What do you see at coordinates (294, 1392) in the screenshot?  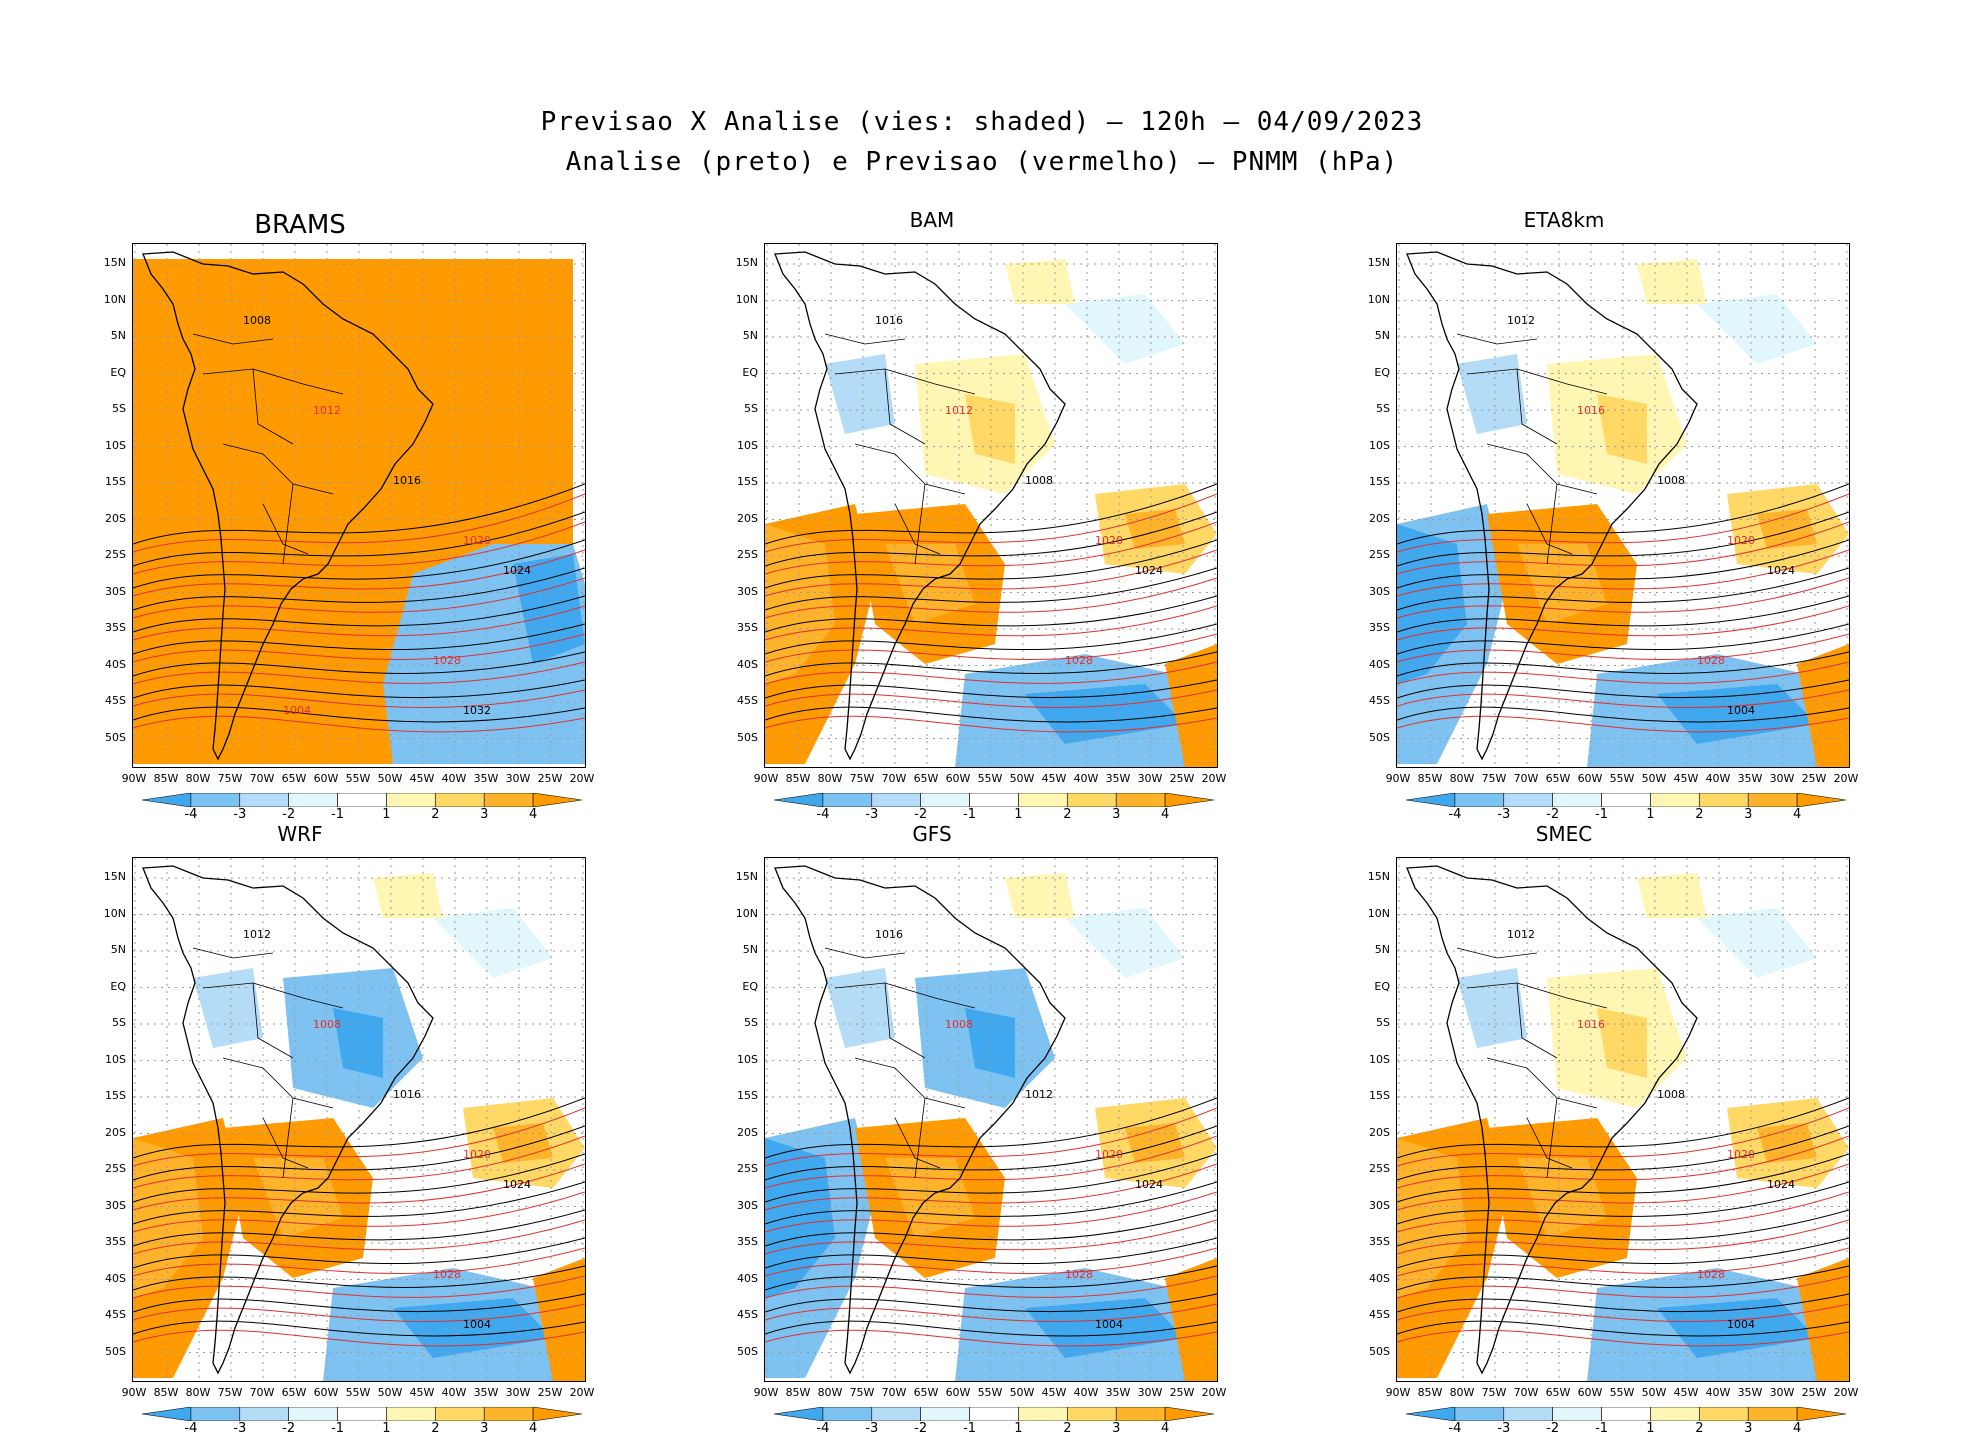 I see `lon-tick-label: 65W` at bounding box center [294, 1392].